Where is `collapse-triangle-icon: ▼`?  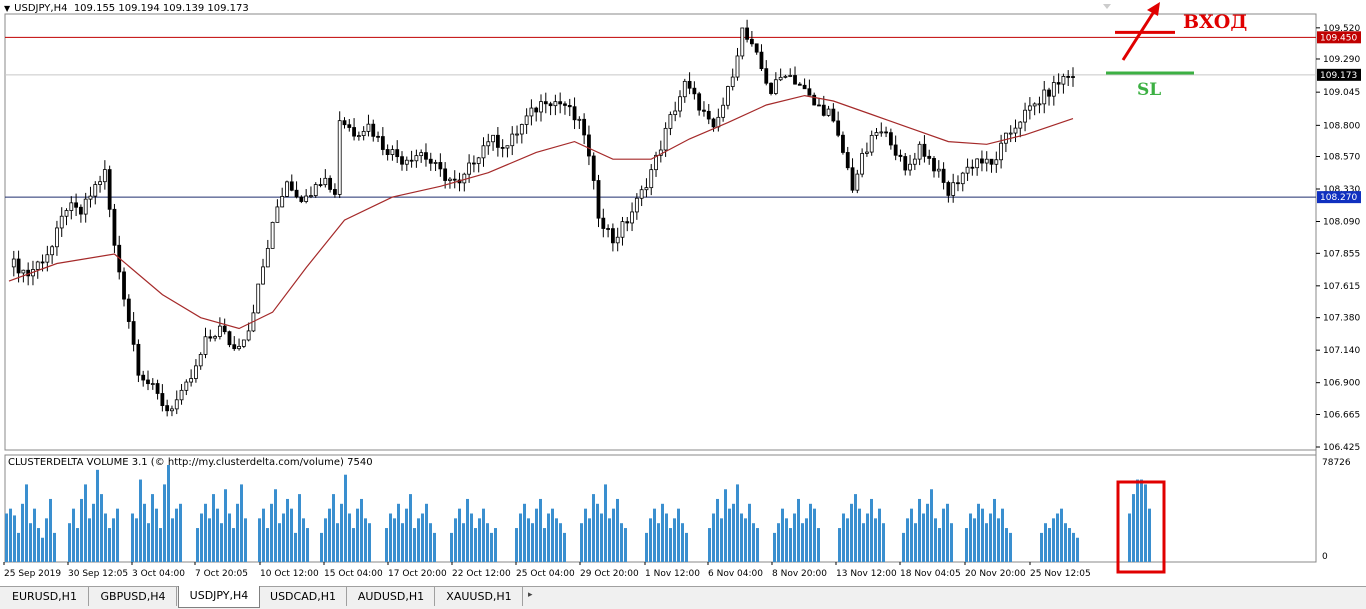
collapse-triangle-icon: ▼ is located at coordinates (7, 8).